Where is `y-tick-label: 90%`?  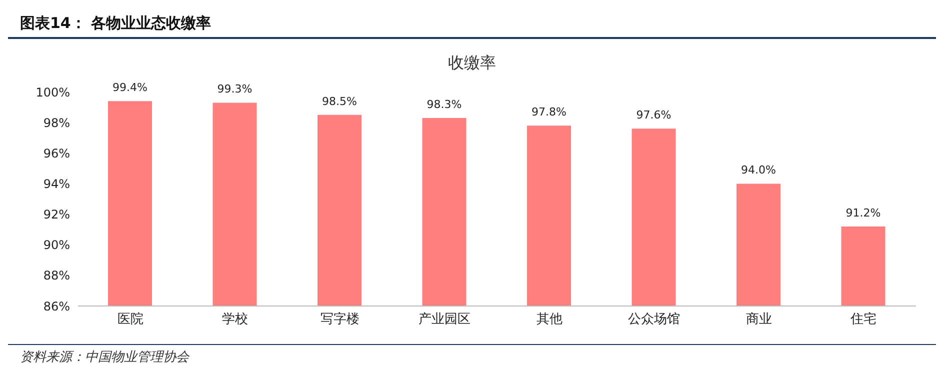 y-tick-label: 90% is located at coordinates (56, 245).